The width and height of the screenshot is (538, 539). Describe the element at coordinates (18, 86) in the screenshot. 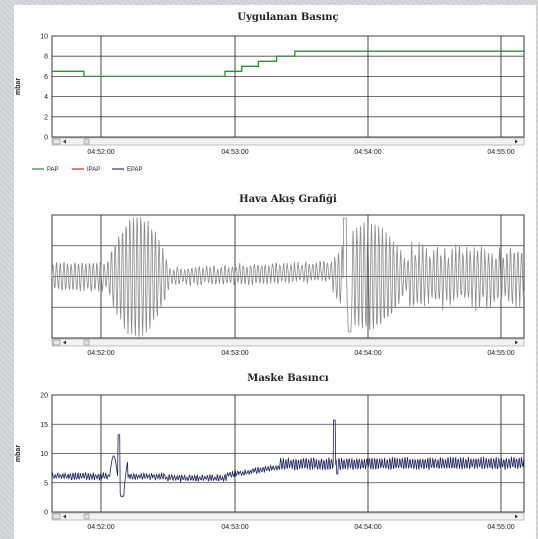

I see `y-axis-label-0: mbar` at that location.